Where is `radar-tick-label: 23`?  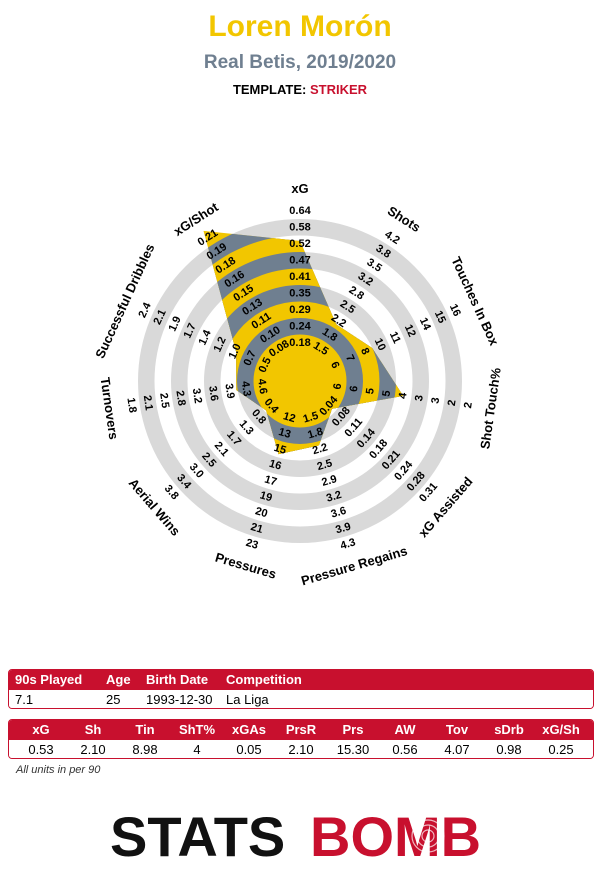
radar-tick-label: 23 is located at coordinates (251, 544).